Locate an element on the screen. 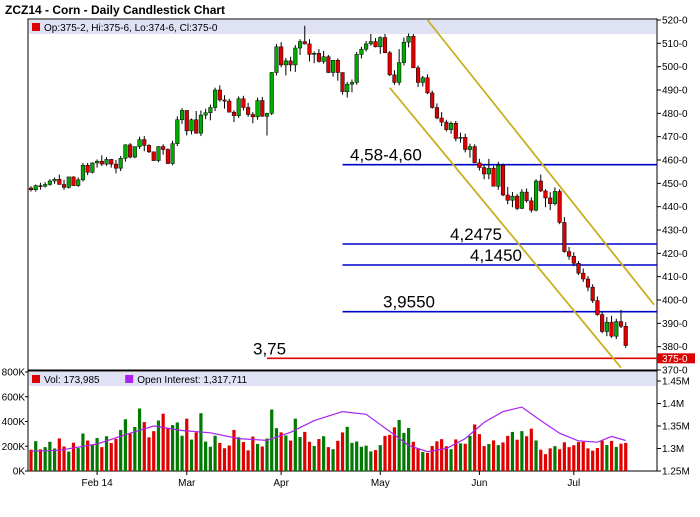 The width and height of the screenshot is (700, 517). price-header-band is located at coordinates (342, 27).